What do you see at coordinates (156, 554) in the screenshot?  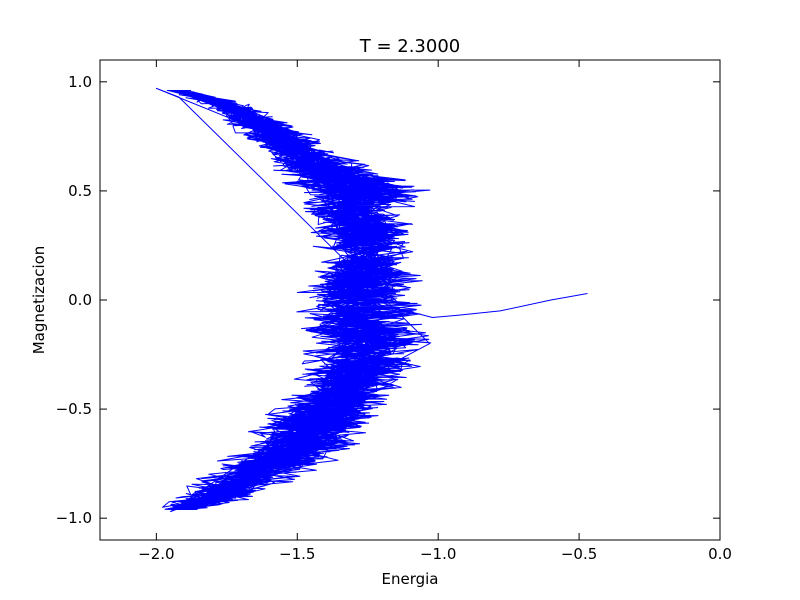 I see `x-tick-label: −2.0` at bounding box center [156, 554].